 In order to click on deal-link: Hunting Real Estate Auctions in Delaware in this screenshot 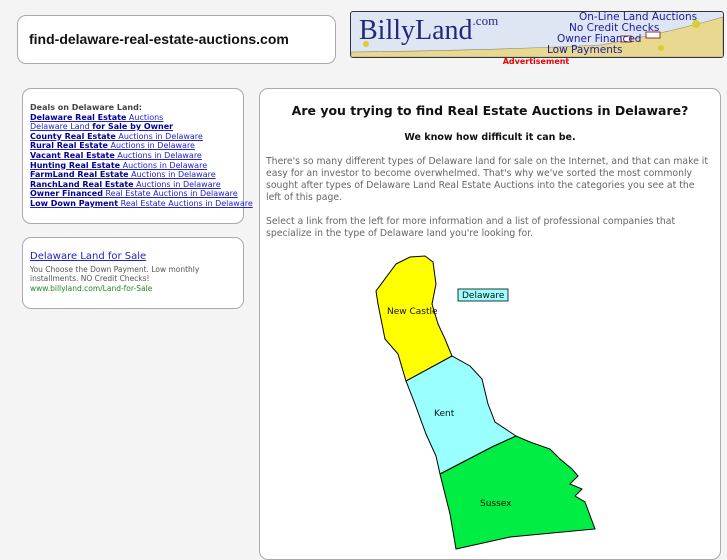, I will do `click(133, 166)`.